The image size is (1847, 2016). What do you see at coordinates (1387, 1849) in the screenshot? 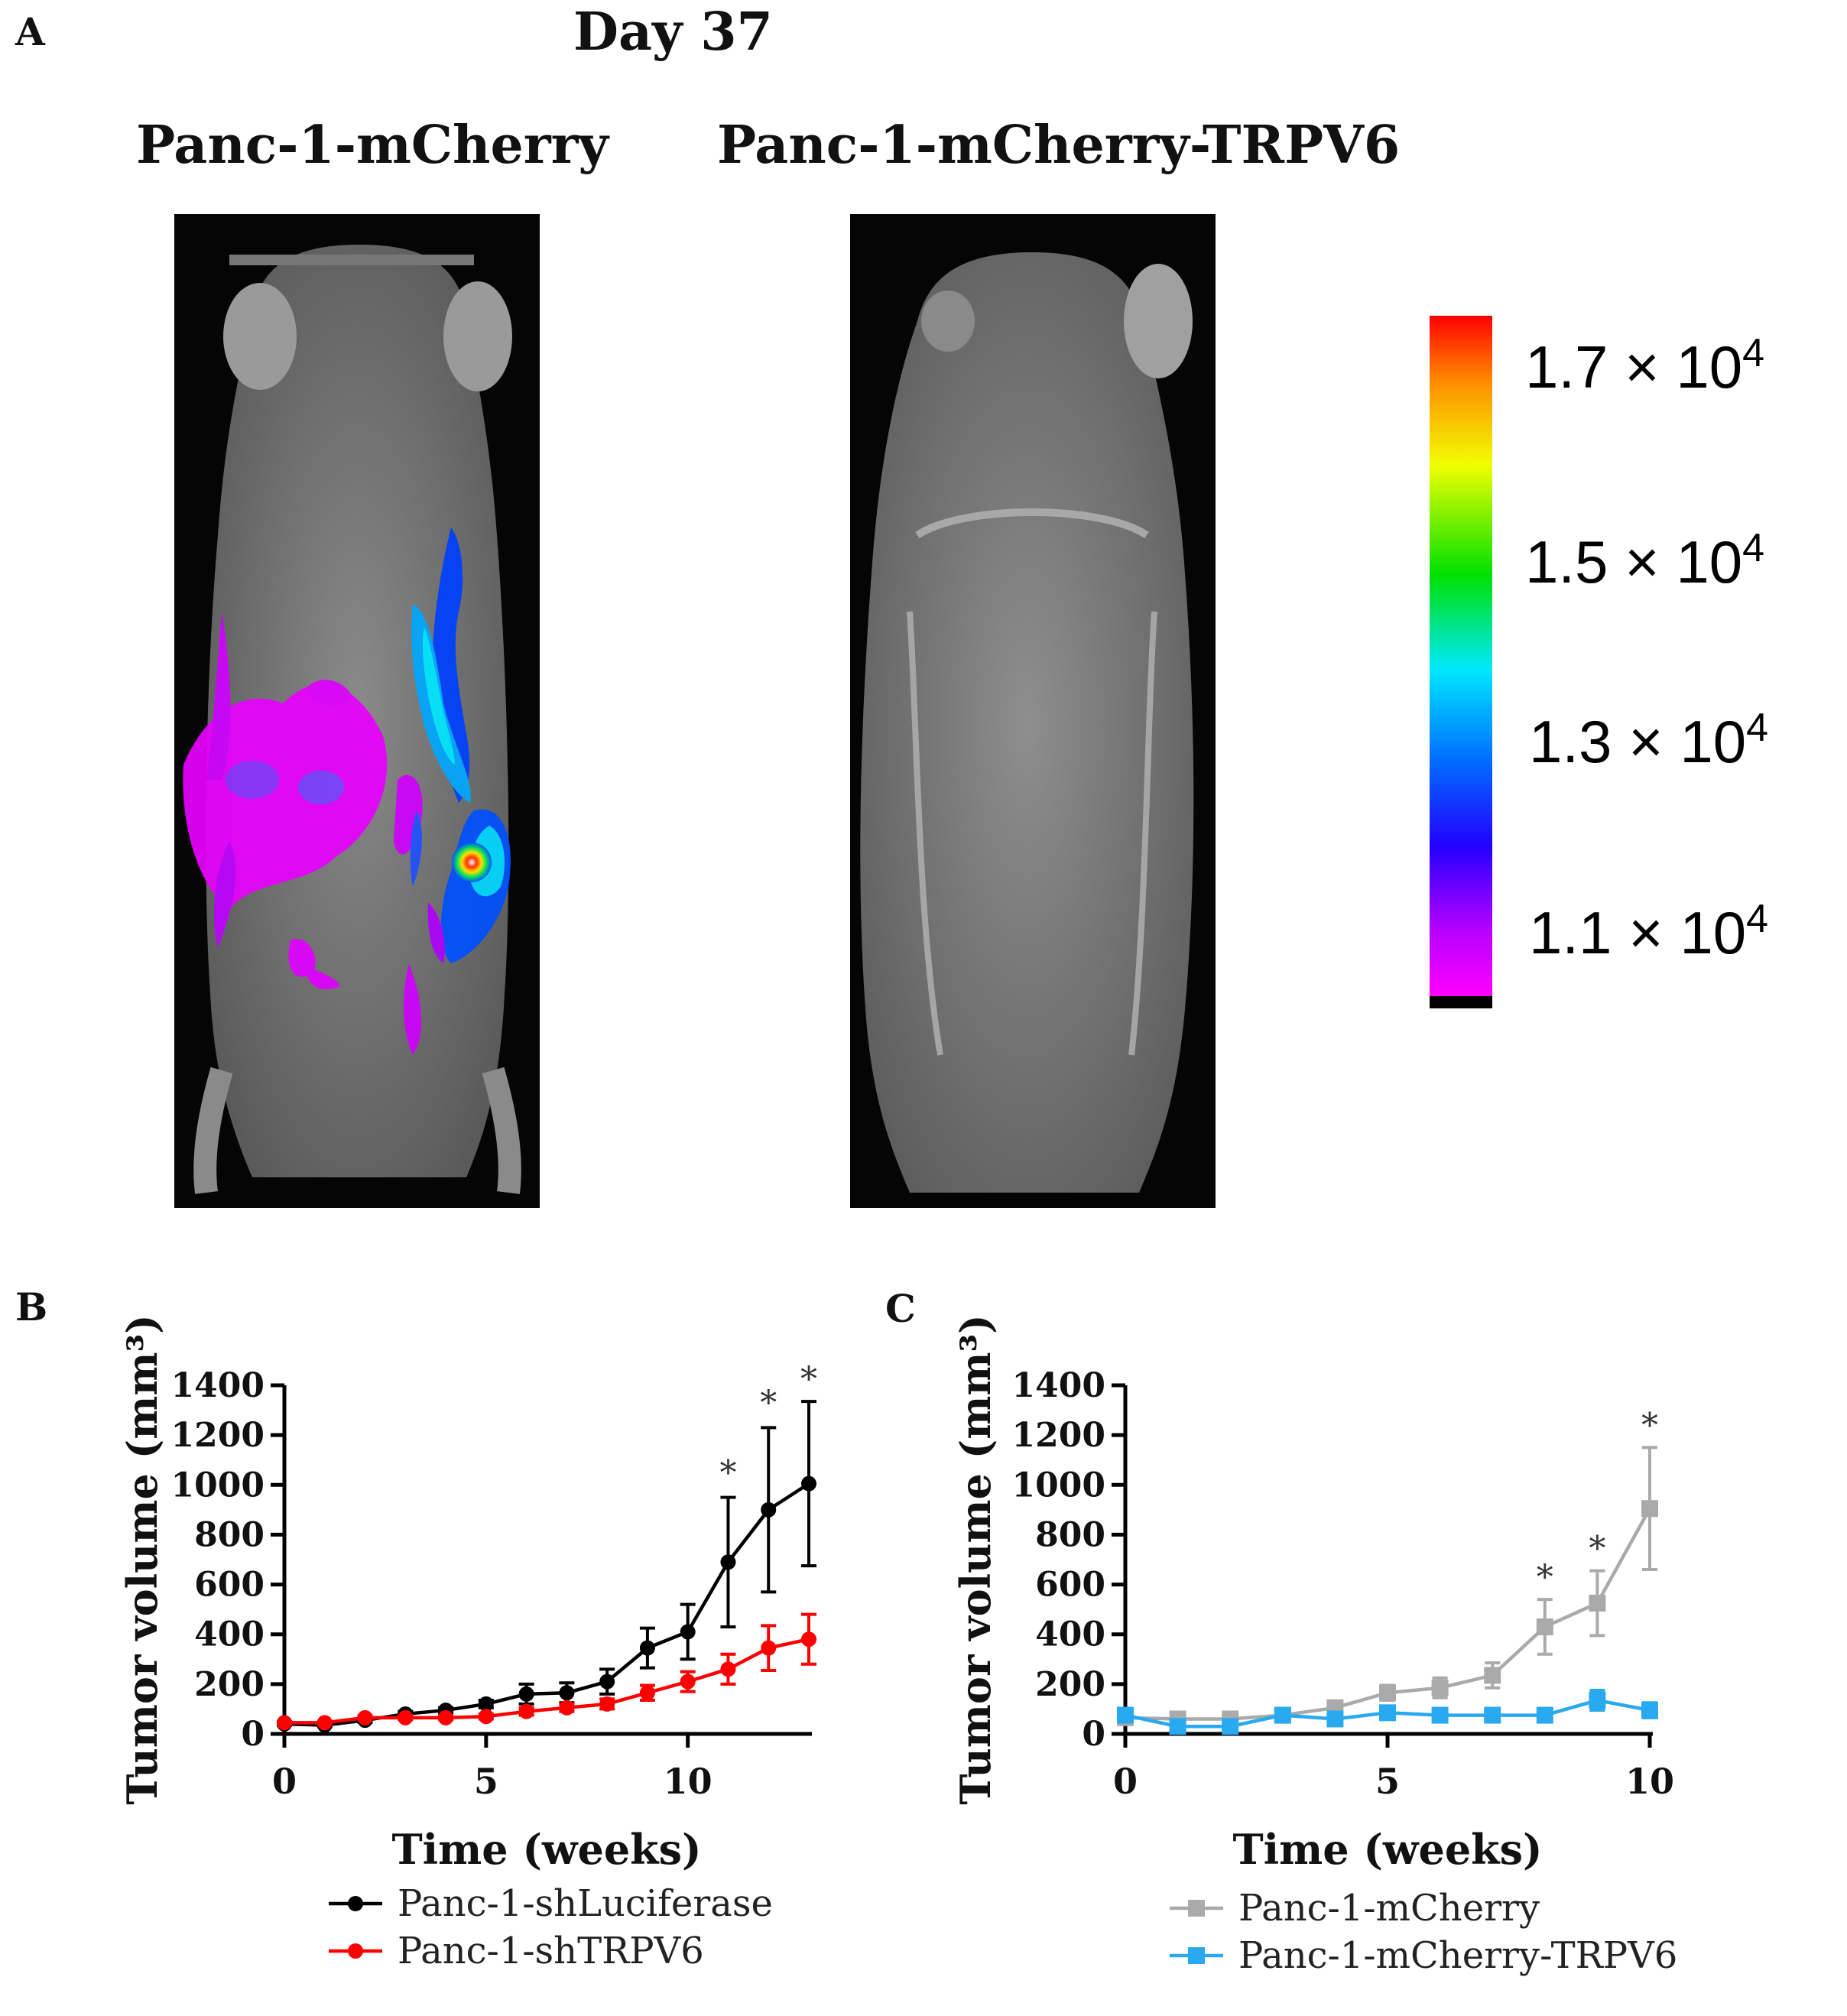
I see `chart-c-x-axis-label: Time (weeks)` at bounding box center [1387, 1849].